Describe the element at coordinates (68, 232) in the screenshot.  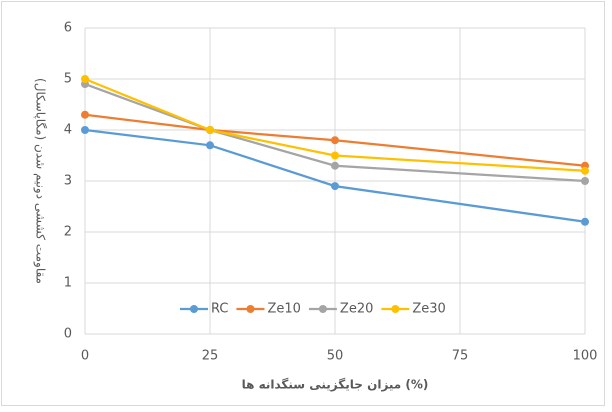
I see `y-tick-label: 2` at that location.